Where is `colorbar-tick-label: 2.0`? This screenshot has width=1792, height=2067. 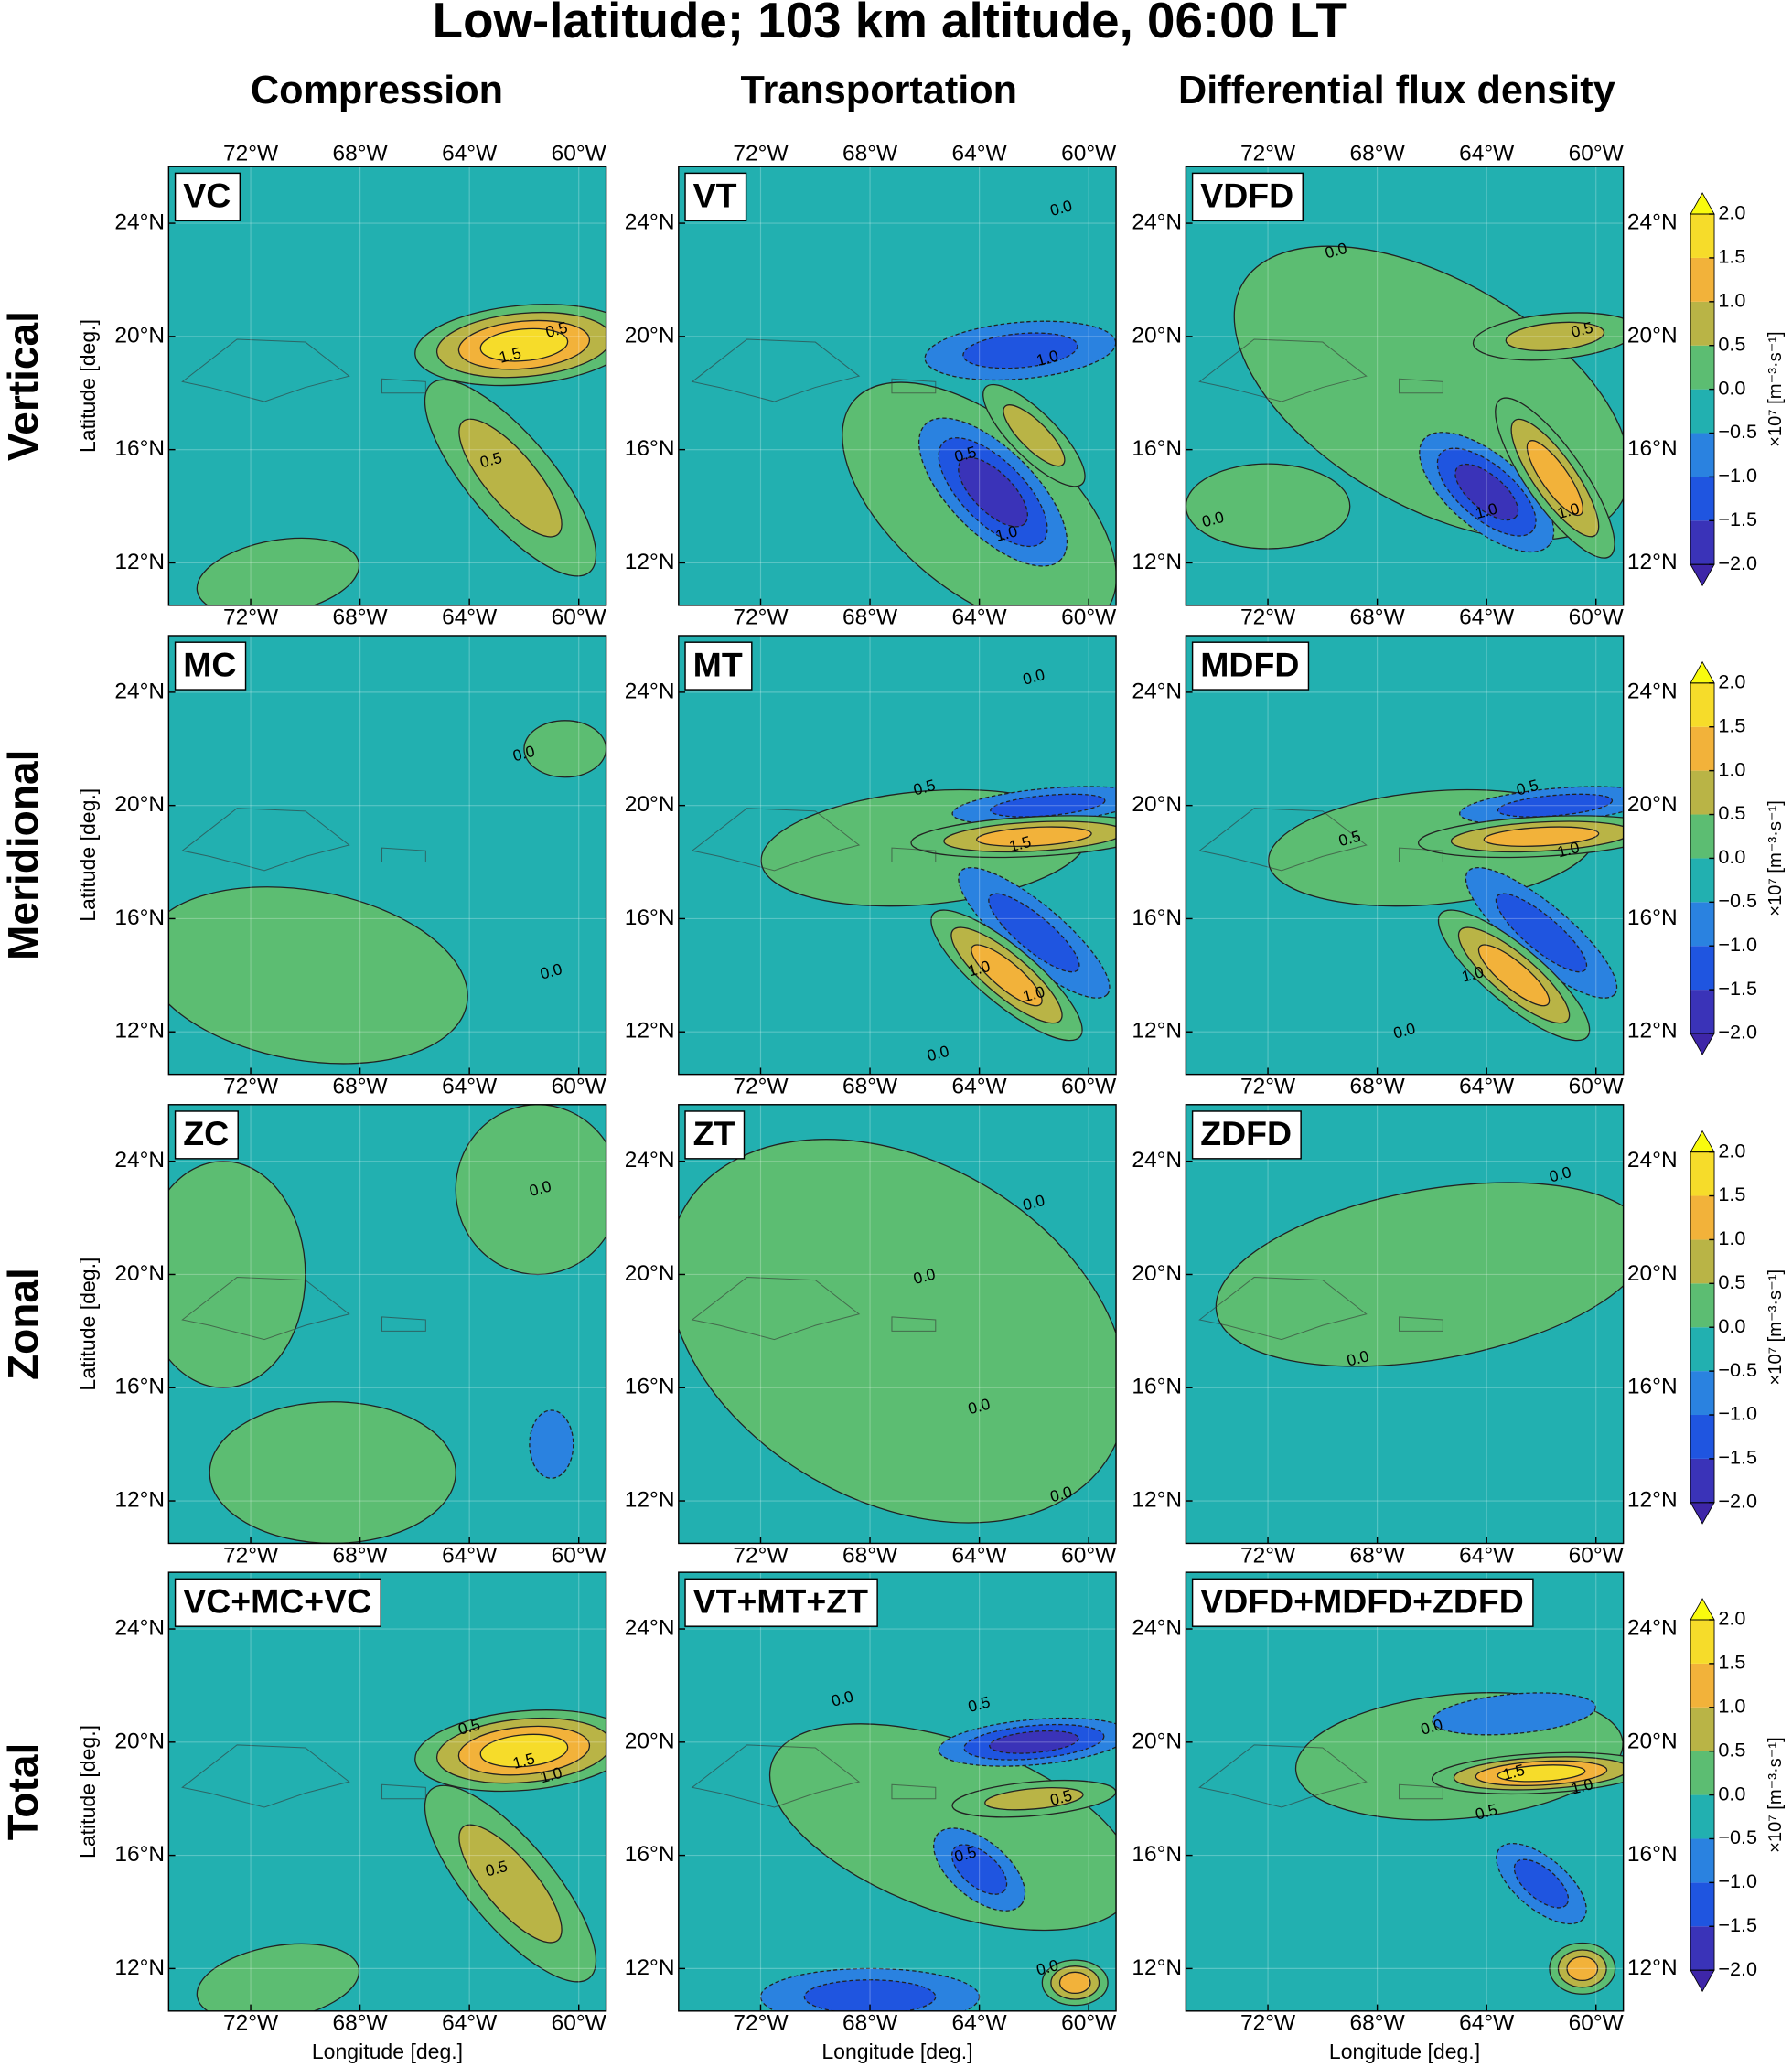 colorbar-tick-label: 2.0 is located at coordinates (1731, 1150).